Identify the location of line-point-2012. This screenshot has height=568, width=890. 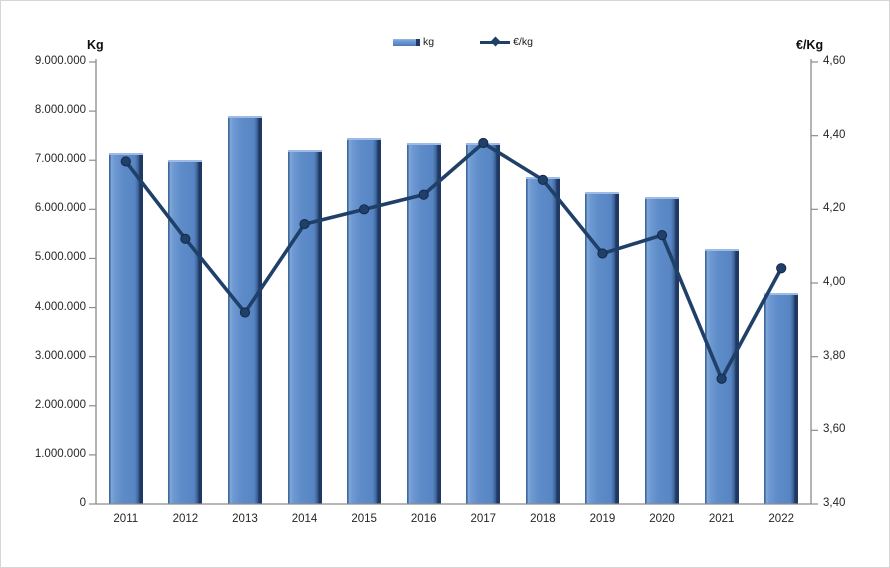
(185, 238).